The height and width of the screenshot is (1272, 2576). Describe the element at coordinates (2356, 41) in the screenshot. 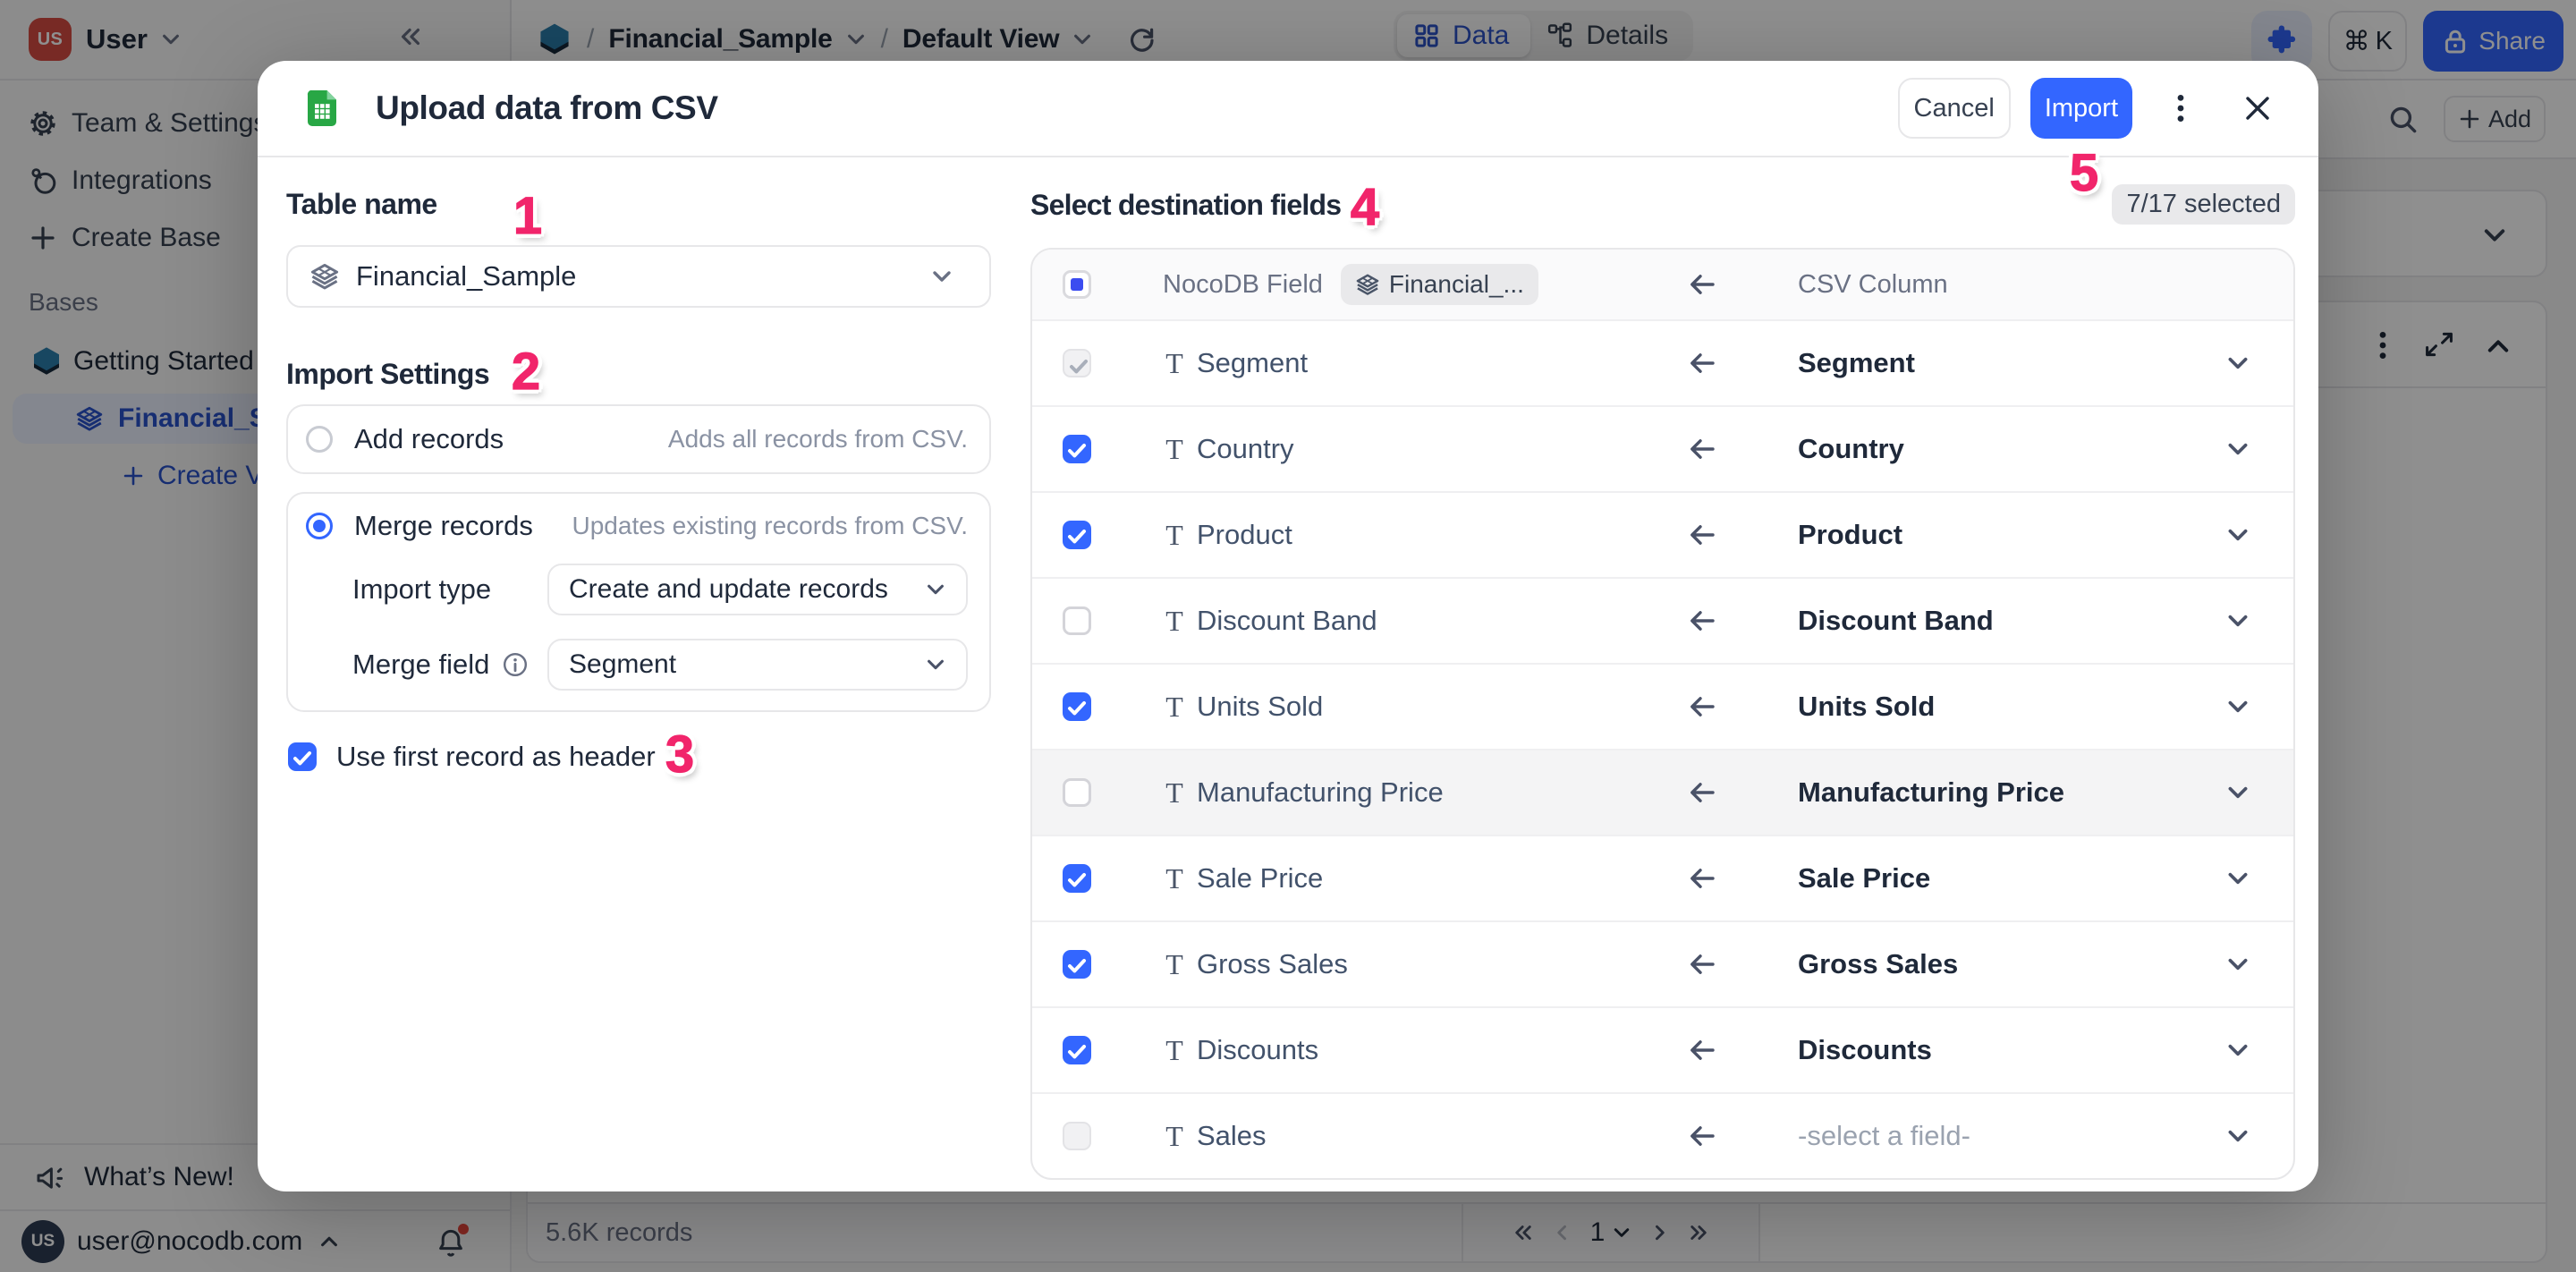

I see `command-icon: ⌘` at that location.